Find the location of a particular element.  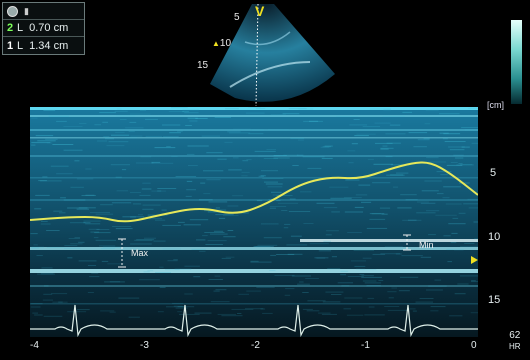

measurement-panel: ▮ 2 L 0.70 cm 1 L 1.34 cm is located at coordinates (43, 28).